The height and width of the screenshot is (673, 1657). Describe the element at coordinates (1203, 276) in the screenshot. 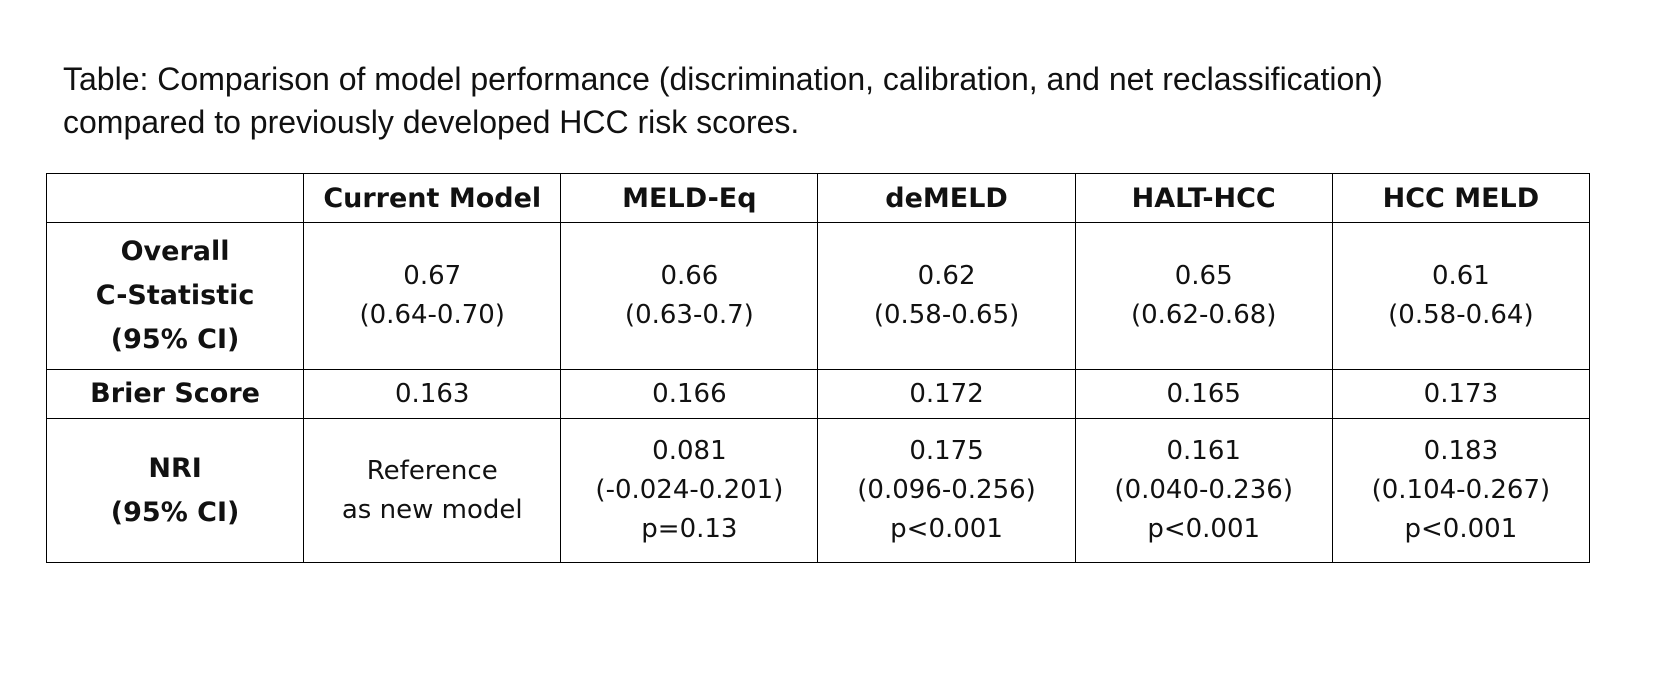

I see `cell-value: 0.65` at that location.